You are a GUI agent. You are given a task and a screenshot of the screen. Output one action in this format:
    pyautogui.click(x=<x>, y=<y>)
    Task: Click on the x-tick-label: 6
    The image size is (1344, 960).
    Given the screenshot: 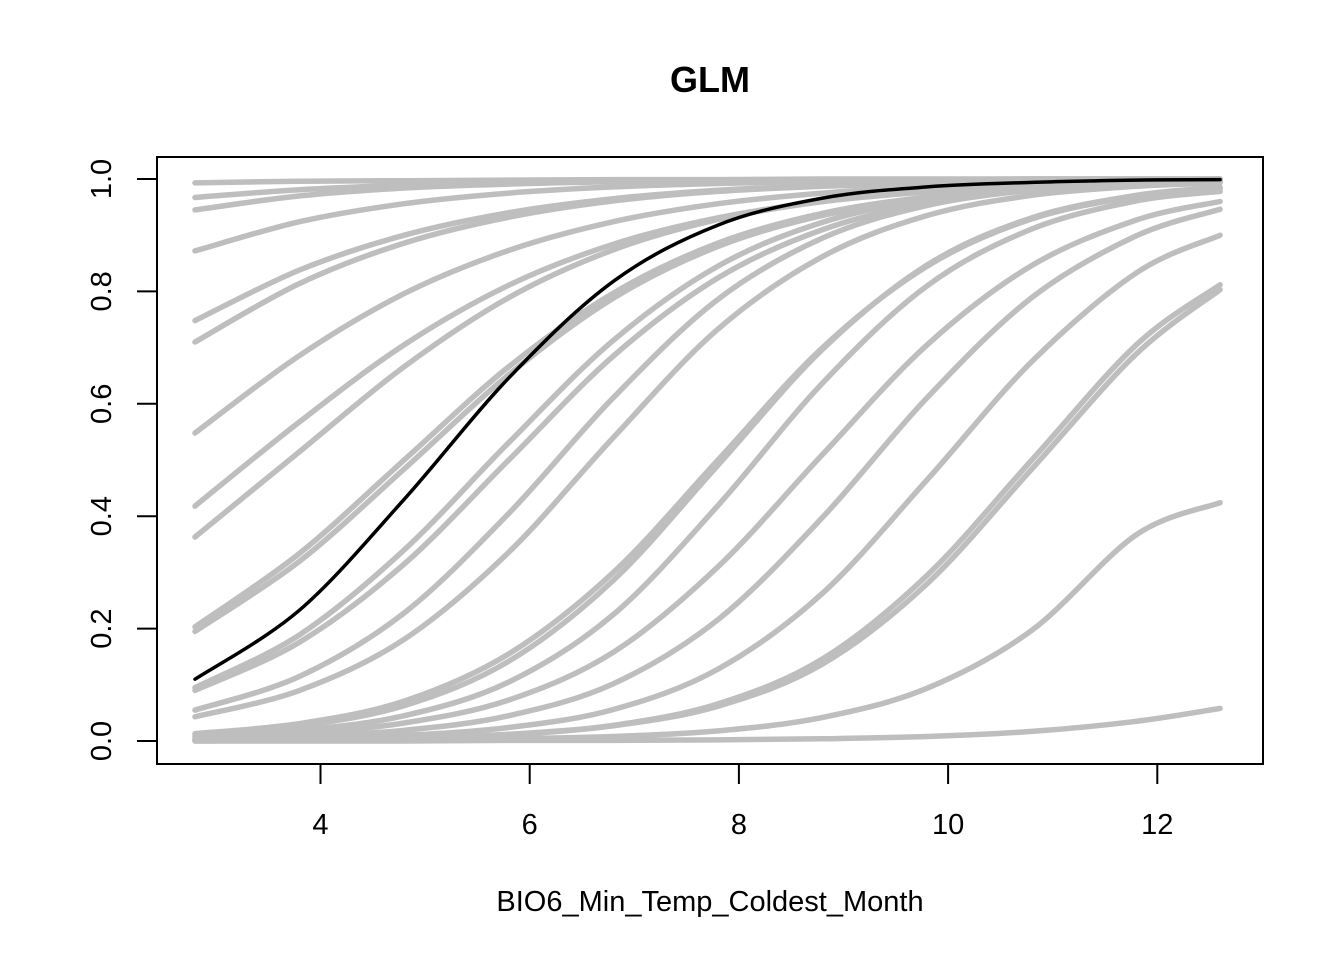 What is the action you would take?
    pyautogui.click(x=530, y=825)
    